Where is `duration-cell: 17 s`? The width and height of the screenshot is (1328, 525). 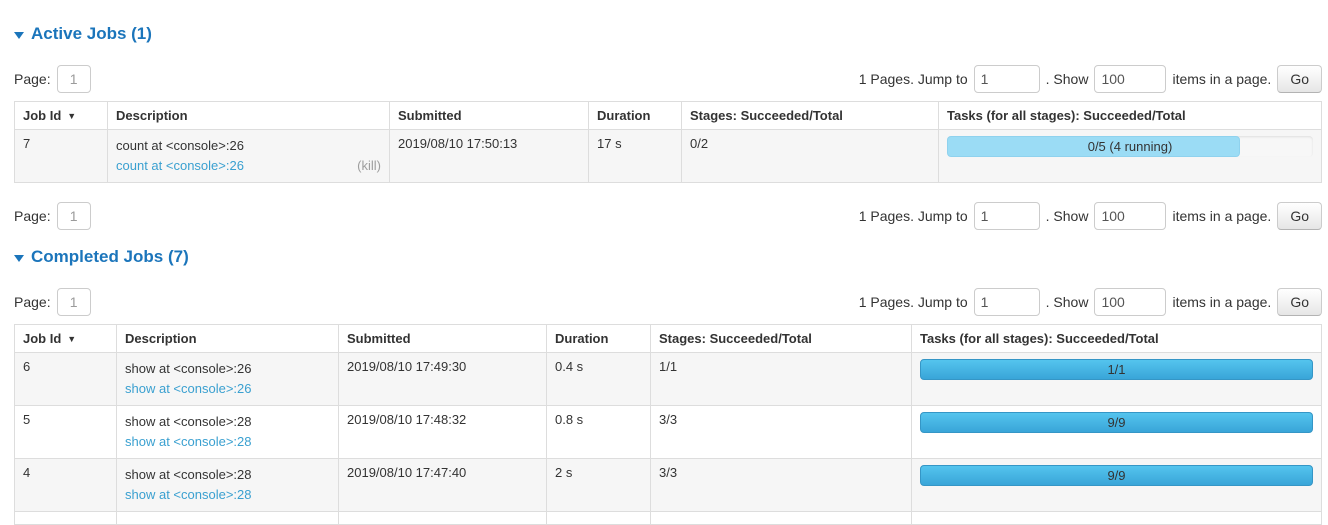 duration-cell: 17 s is located at coordinates (635, 156).